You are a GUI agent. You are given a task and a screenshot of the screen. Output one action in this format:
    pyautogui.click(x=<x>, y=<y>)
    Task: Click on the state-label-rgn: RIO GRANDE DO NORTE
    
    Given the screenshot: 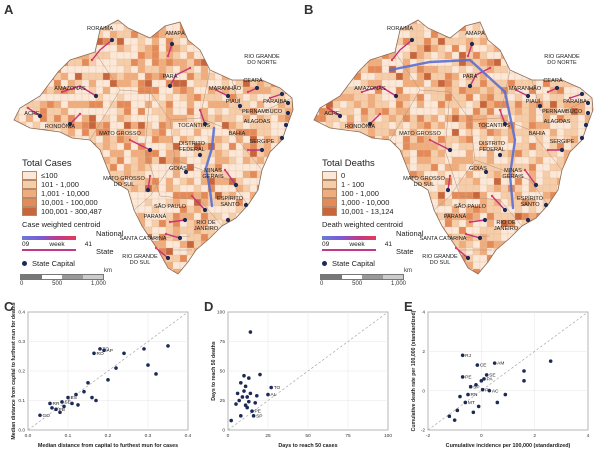 What is the action you would take?
    pyautogui.click(x=262, y=60)
    